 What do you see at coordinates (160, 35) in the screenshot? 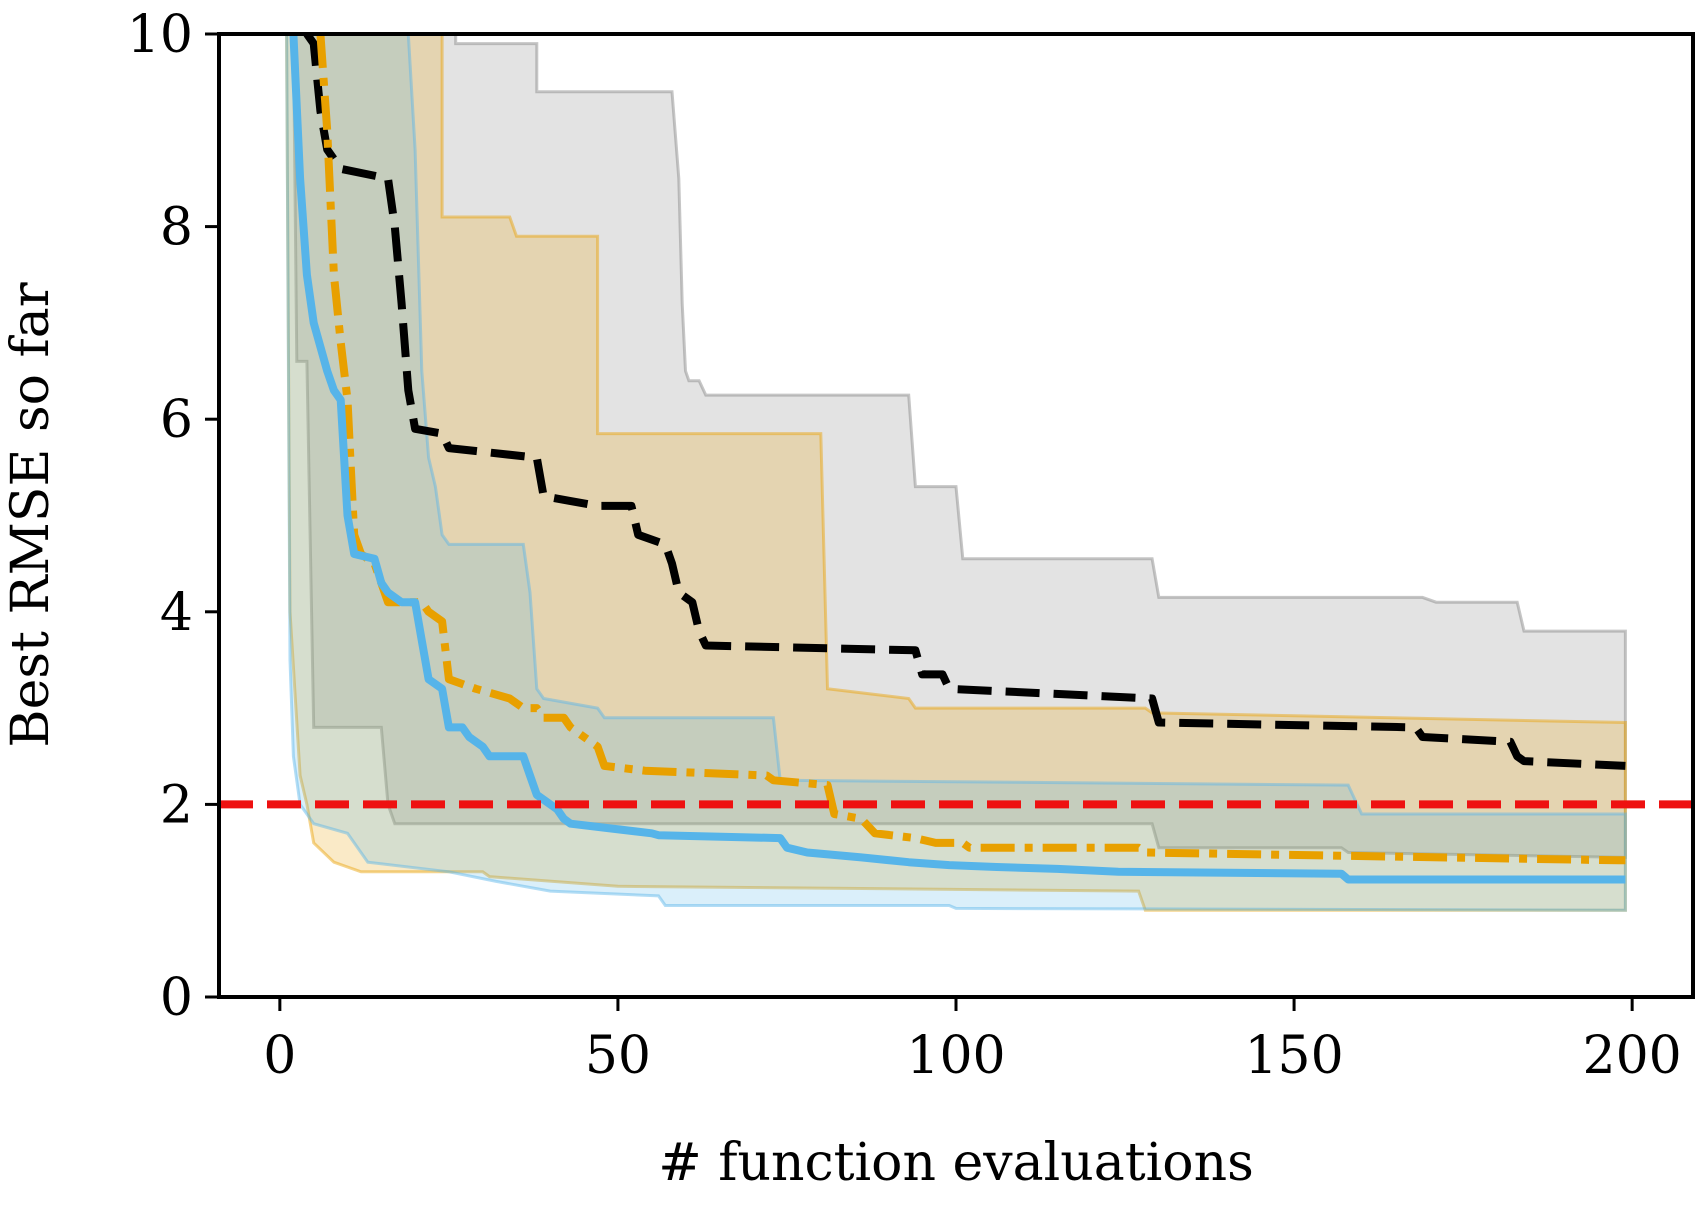
I see `y-tick-label-10: 10` at bounding box center [160, 35].